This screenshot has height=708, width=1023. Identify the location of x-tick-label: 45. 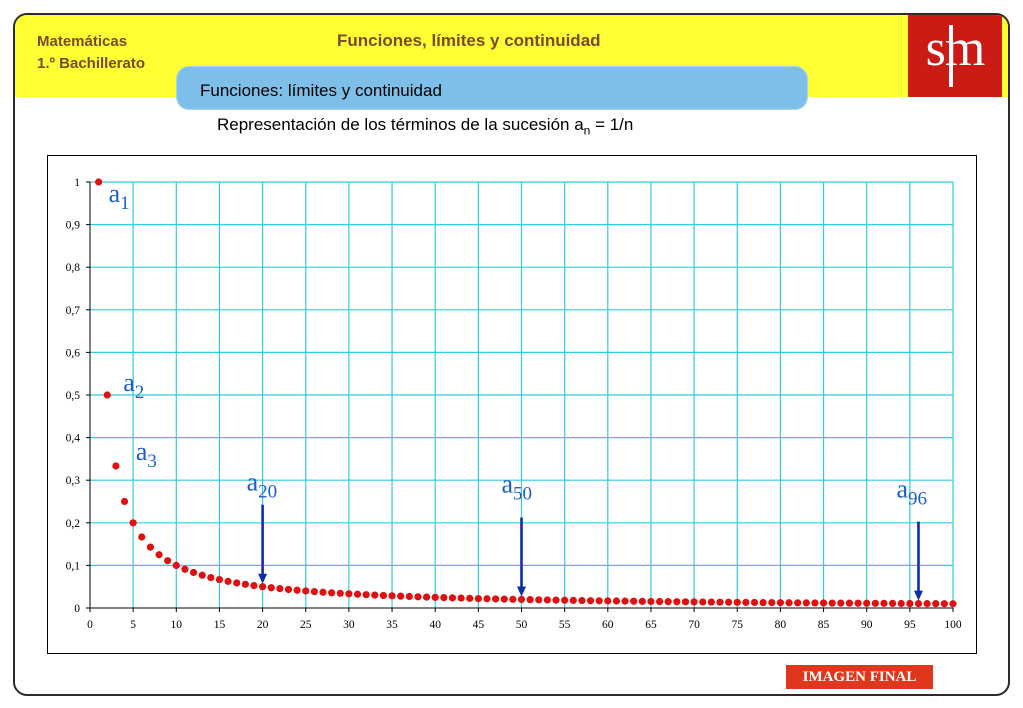
(479, 625).